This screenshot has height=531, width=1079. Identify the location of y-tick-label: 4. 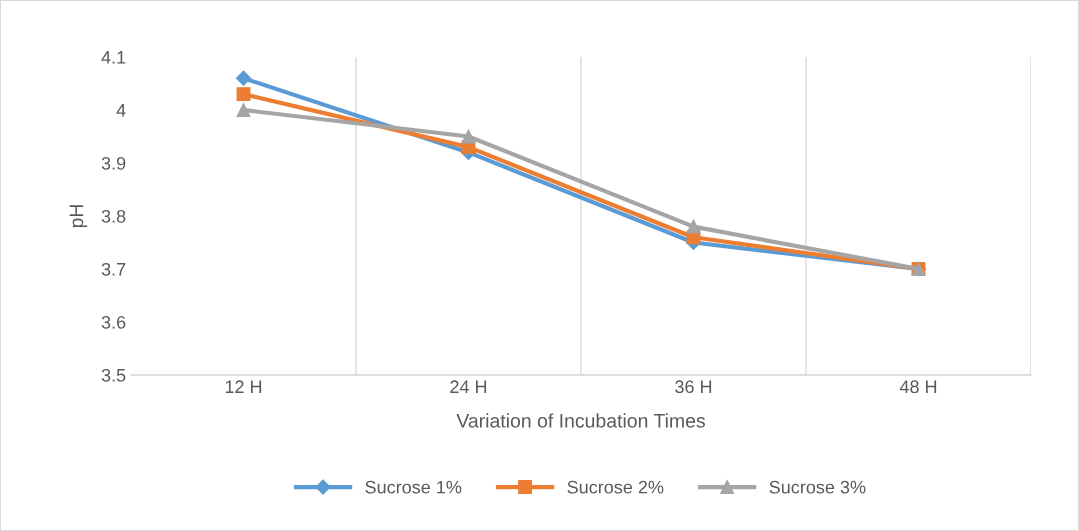
(121, 110).